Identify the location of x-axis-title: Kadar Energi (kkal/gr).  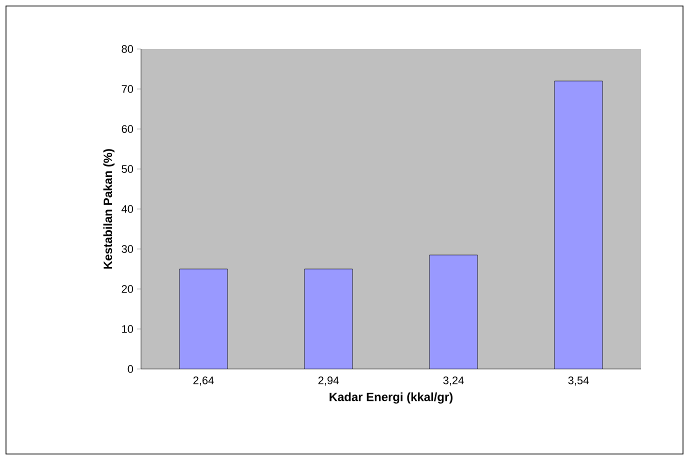
(391, 398).